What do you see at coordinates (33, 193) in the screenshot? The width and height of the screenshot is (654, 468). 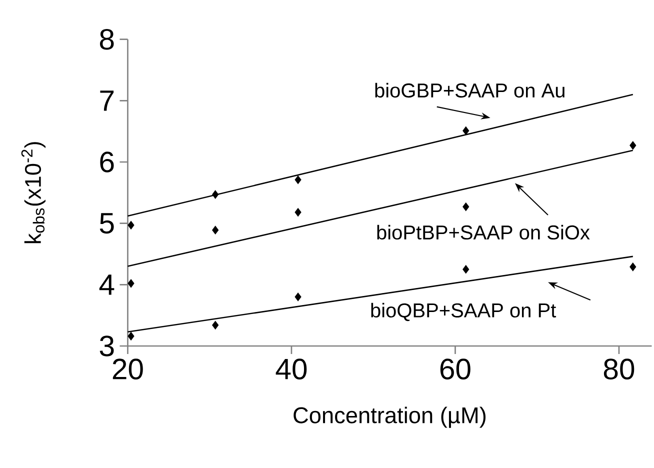 I see `y-axis-title: k$_{obs}$(x10$^{-2}$)` at bounding box center [33, 193].